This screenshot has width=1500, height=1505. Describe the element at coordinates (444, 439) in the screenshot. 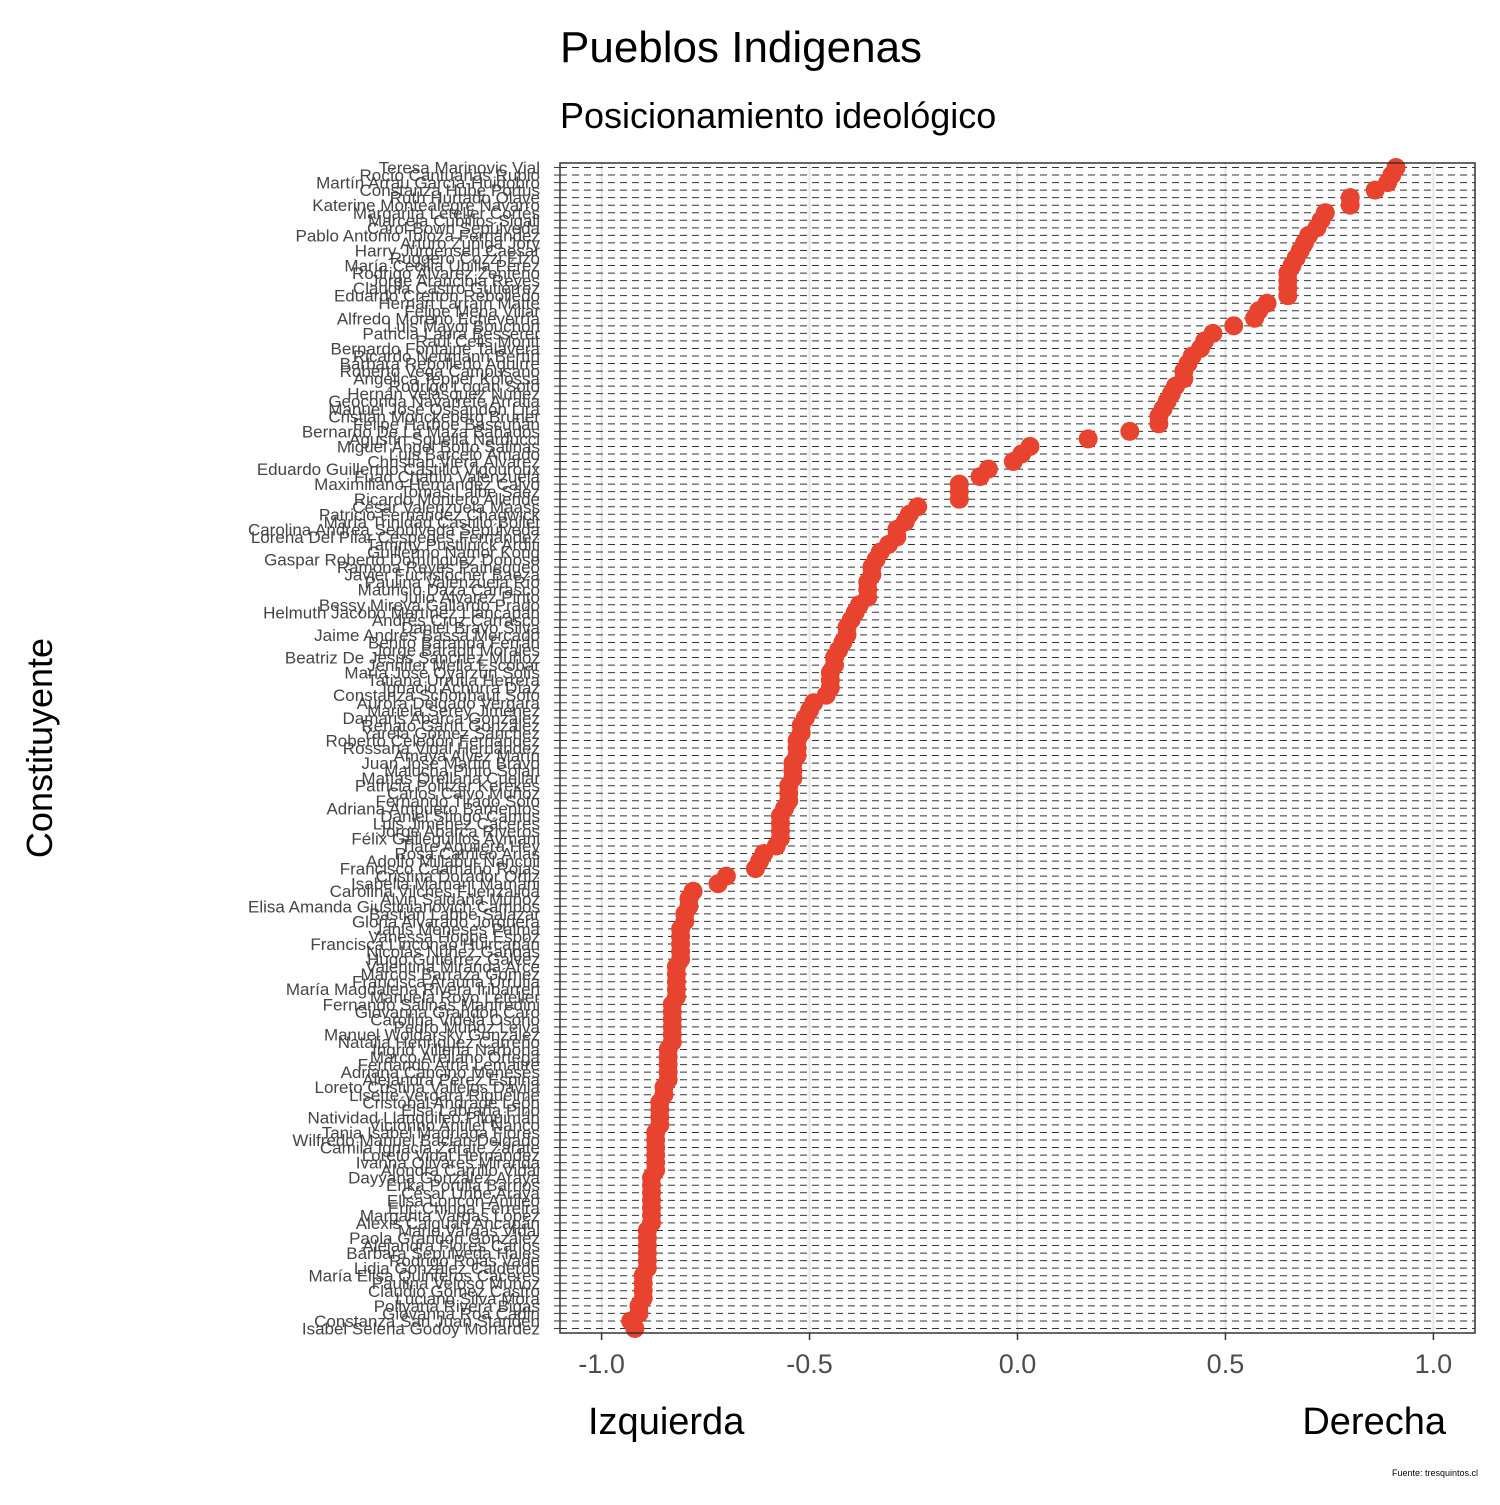

I see `y-tick-label: Agustín Squella Narducci` at that location.